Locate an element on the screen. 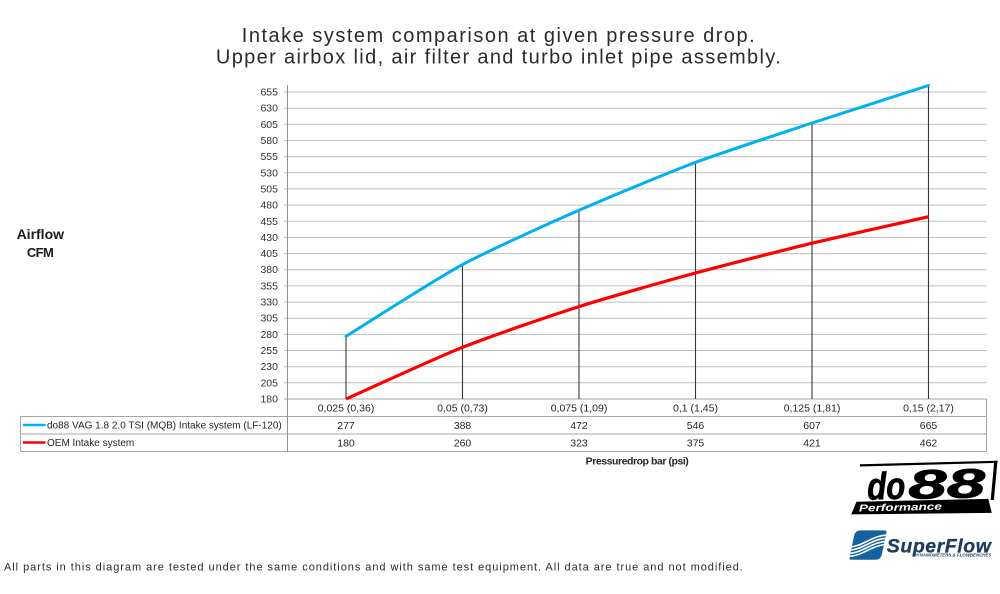 The image size is (1000, 594). svg-text: 380 is located at coordinates (269, 270).